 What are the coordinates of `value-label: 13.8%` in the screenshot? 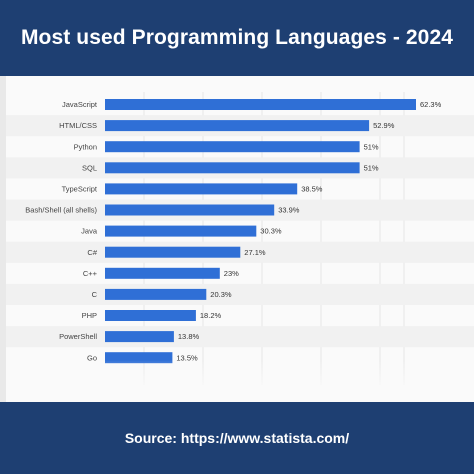 It's located at (189, 336).